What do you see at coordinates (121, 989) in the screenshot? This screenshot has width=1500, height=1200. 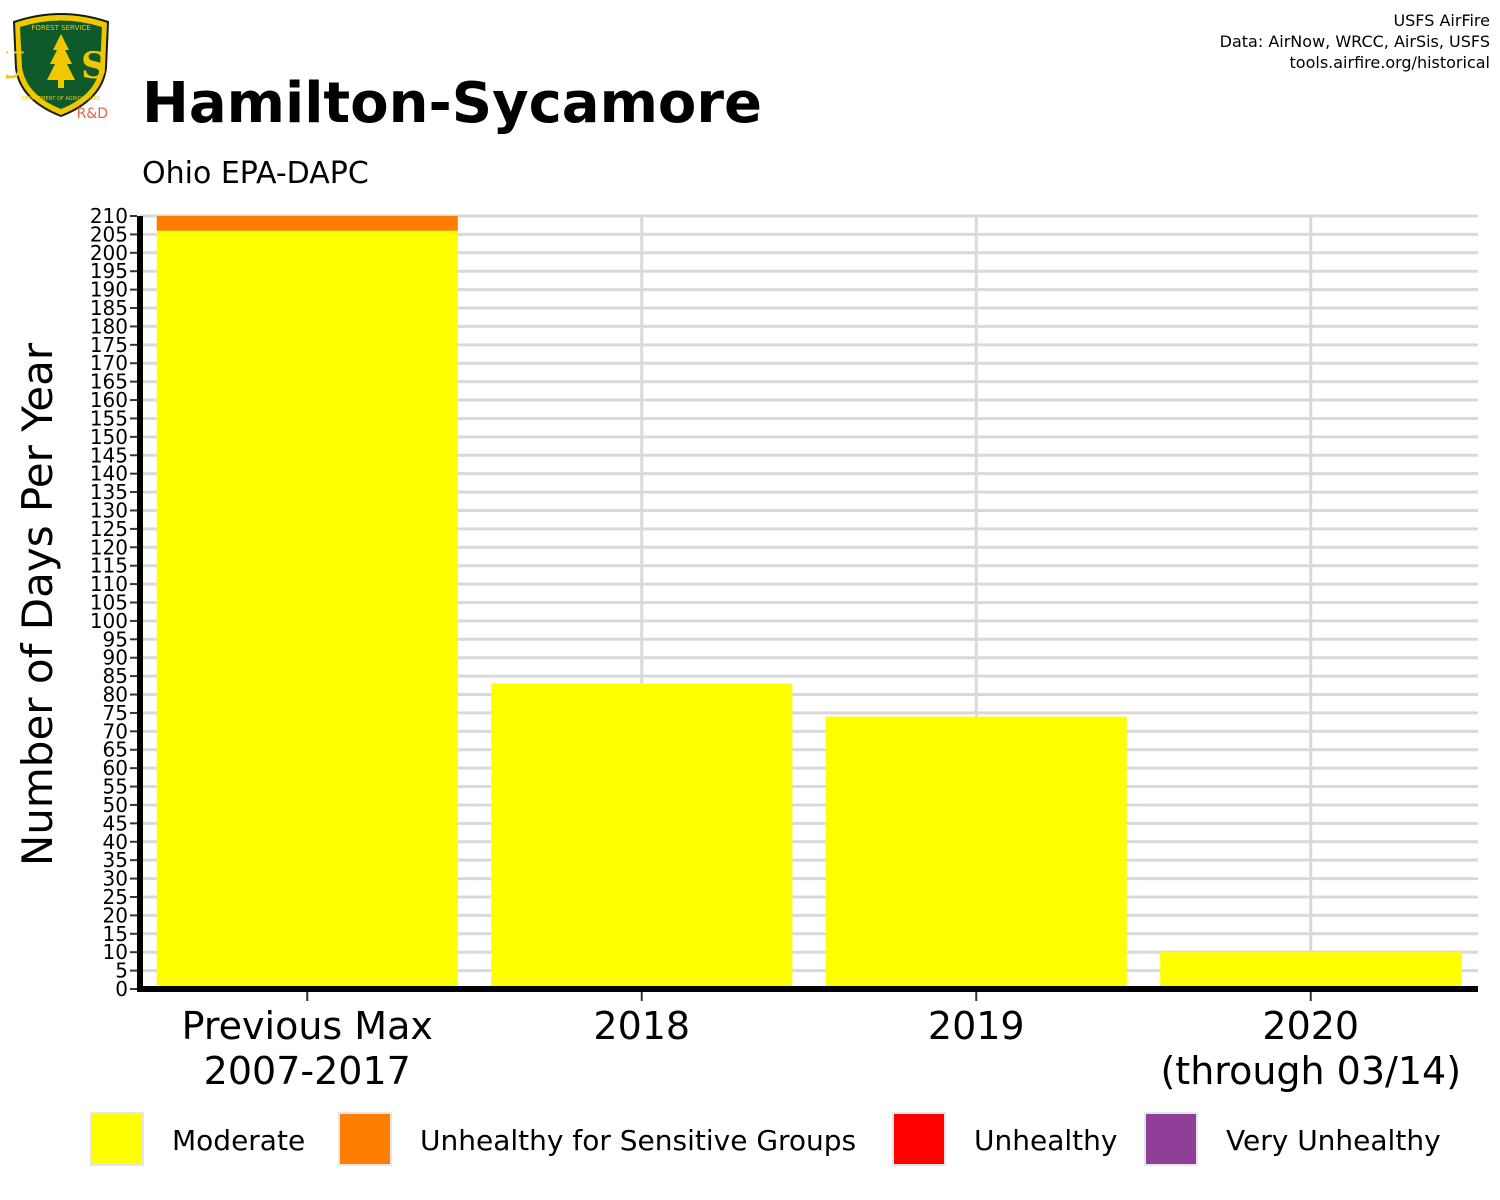 I see `y-tick-label: 0` at bounding box center [121, 989].